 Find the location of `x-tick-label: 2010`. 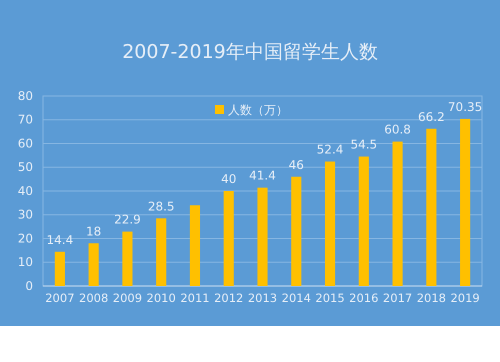

x-tick-label: 2010 is located at coordinates (161, 298).